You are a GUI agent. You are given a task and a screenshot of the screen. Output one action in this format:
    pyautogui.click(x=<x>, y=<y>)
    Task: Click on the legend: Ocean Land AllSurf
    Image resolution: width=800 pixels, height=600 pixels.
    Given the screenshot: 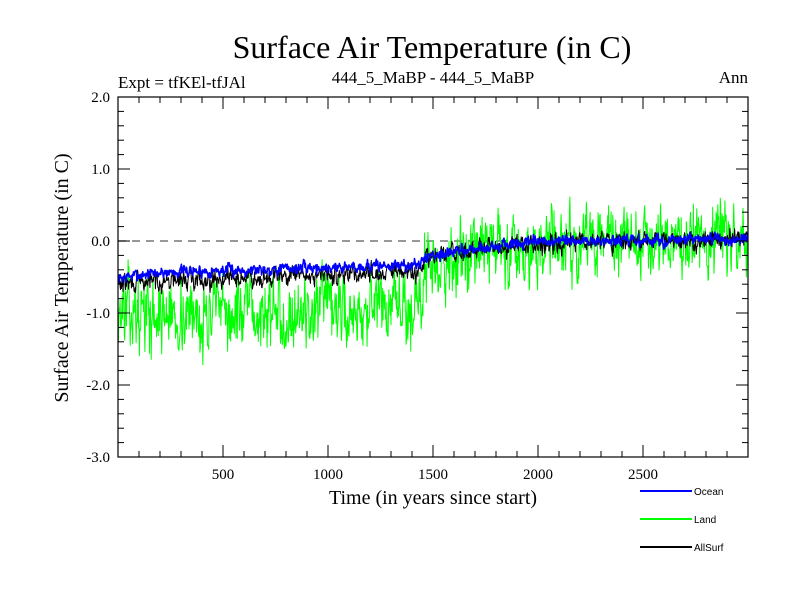 What is the action you would take?
    pyautogui.click(x=682, y=520)
    